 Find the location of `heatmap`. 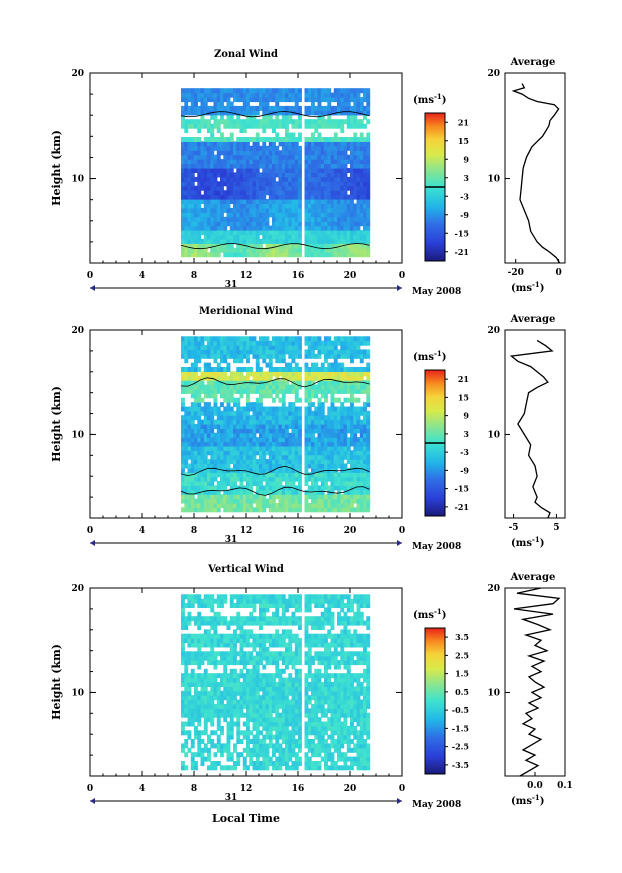

heatmap is located at coordinates (276, 682).